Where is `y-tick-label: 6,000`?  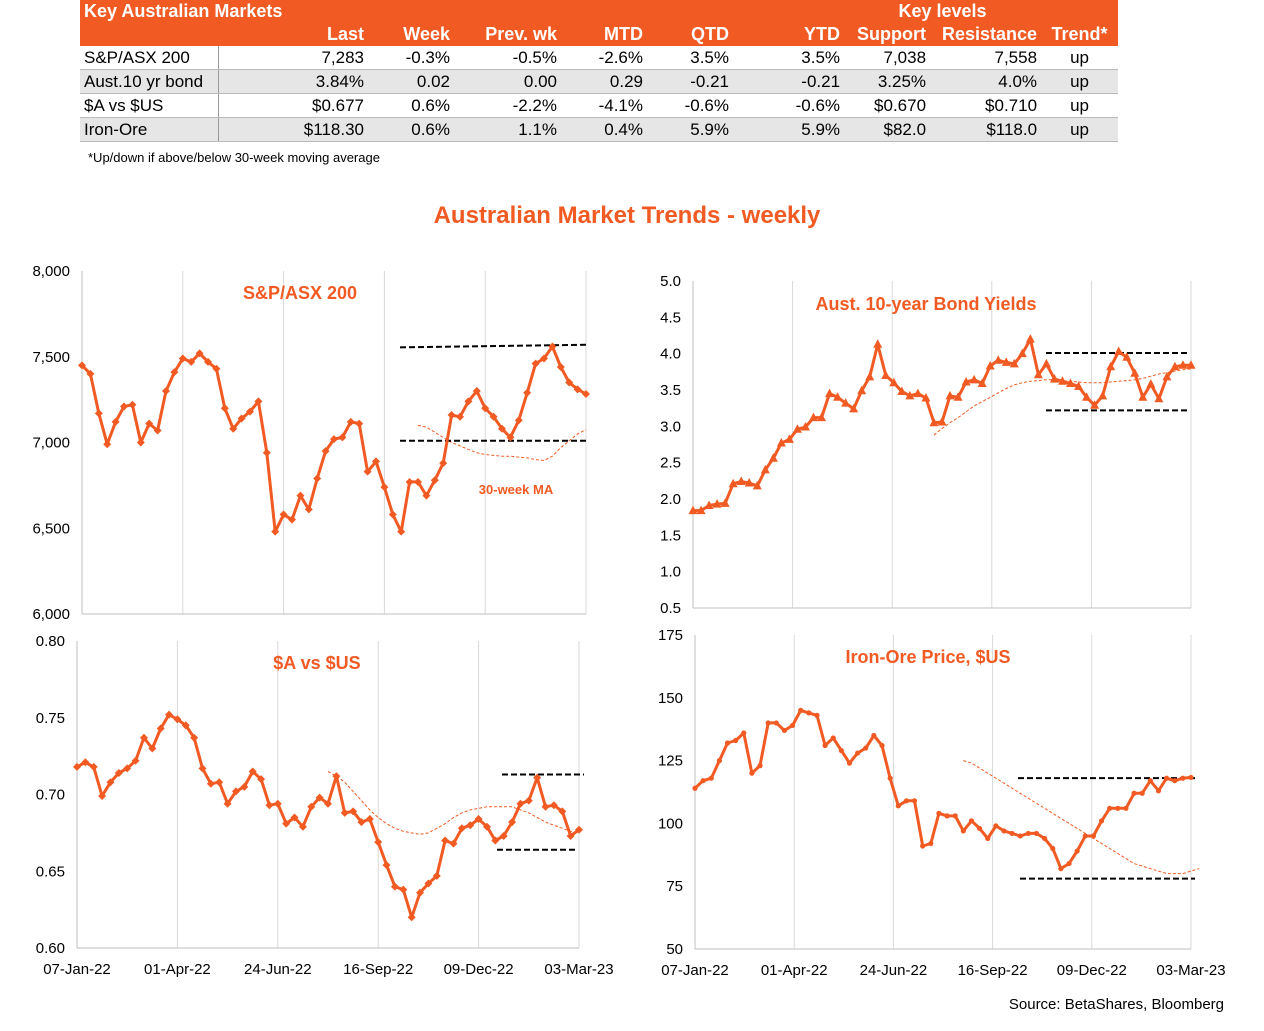
y-tick-label: 6,000 is located at coordinates (51, 614).